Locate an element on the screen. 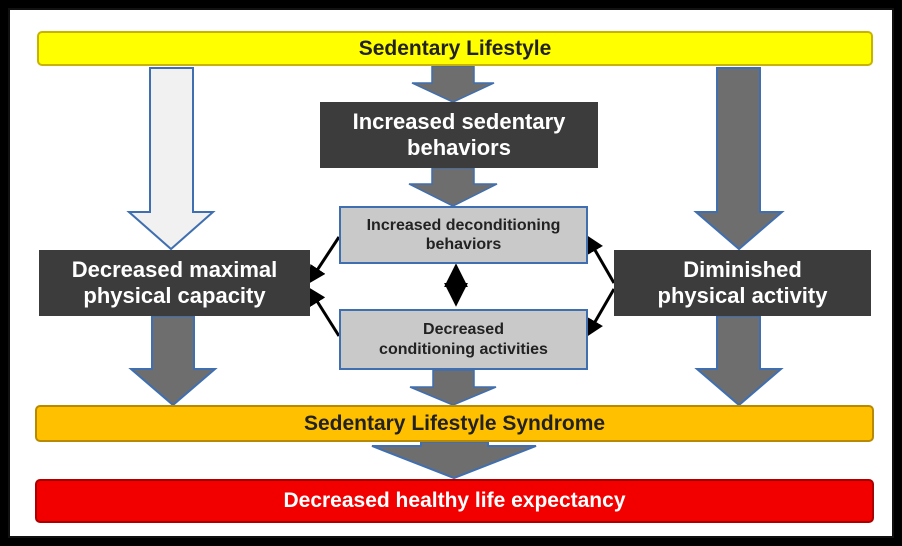 This screenshot has height=546, width=902. decreased-healthy-life-expectancy-label: Decreased healthy life expectancy is located at coordinates (454, 501).